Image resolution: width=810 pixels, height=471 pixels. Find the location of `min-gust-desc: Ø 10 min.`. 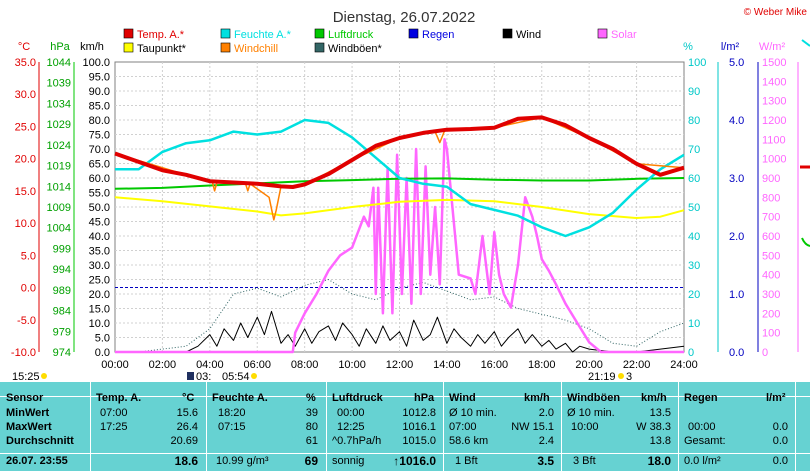

min-gust-desc: Ø 10 min. is located at coordinates (591, 413).